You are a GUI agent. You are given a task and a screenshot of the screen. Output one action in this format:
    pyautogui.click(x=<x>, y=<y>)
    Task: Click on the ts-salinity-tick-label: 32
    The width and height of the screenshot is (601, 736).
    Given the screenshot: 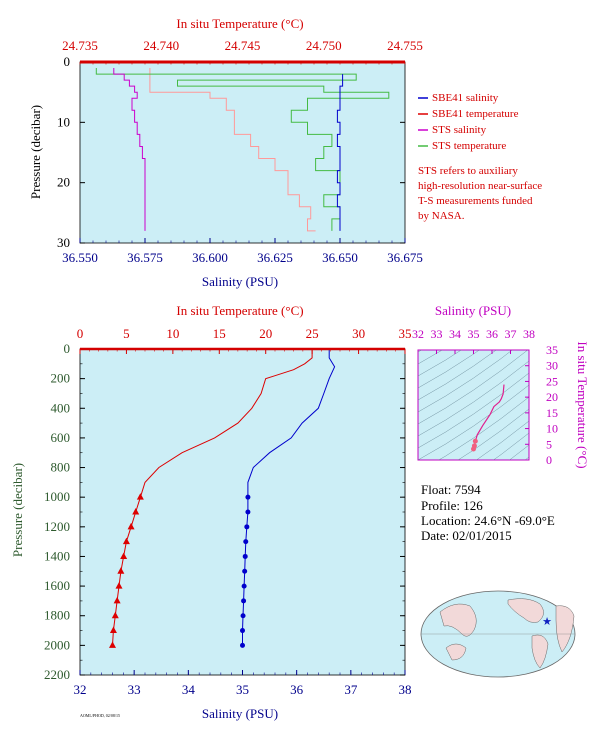 What is the action you would take?
    pyautogui.click(x=418, y=334)
    